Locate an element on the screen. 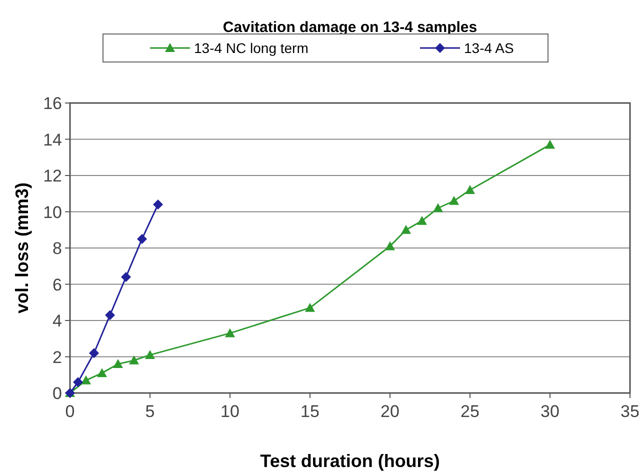  y-tick-label: 4 is located at coordinates (57, 321).